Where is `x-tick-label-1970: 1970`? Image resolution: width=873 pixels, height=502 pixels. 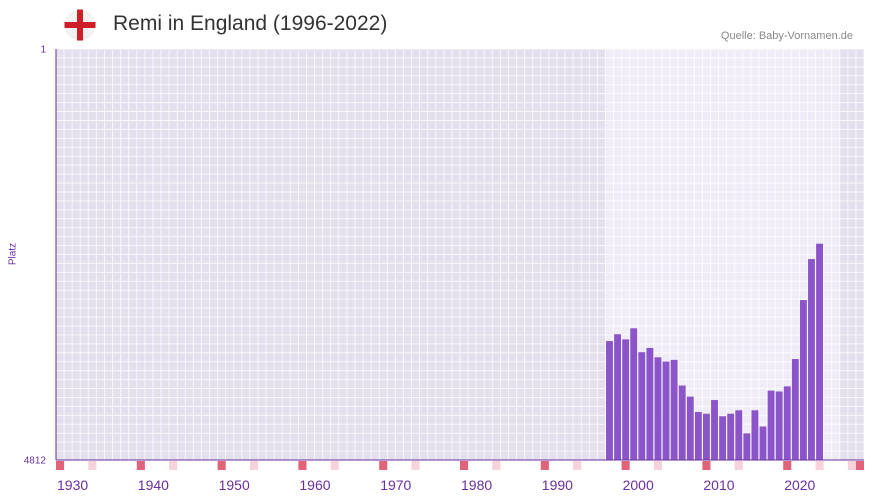
x-tick-label-1970: 1970 is located at coordinates (395, 485).